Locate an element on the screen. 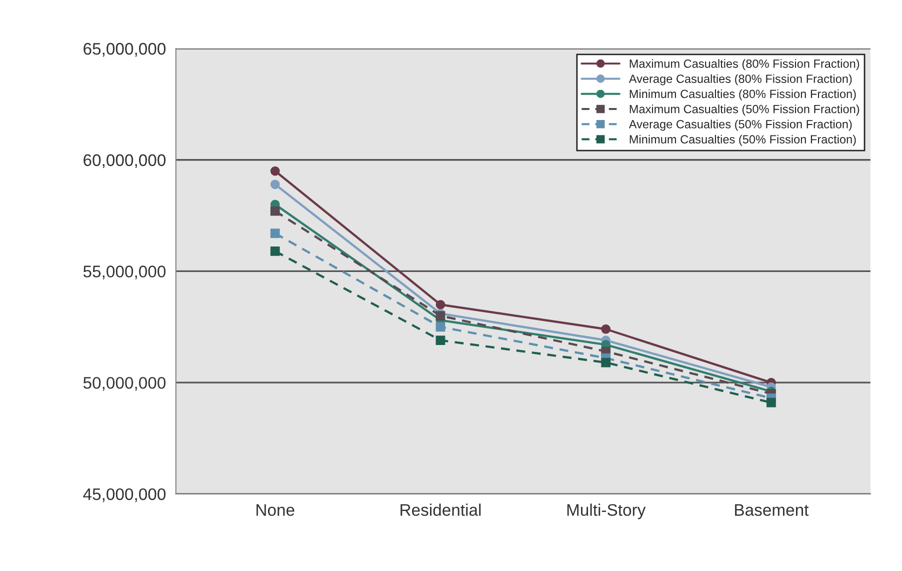 This screenshot has height=571, width=902. y-tick-label: 65,000,000 is located at coordinates (125, 49).